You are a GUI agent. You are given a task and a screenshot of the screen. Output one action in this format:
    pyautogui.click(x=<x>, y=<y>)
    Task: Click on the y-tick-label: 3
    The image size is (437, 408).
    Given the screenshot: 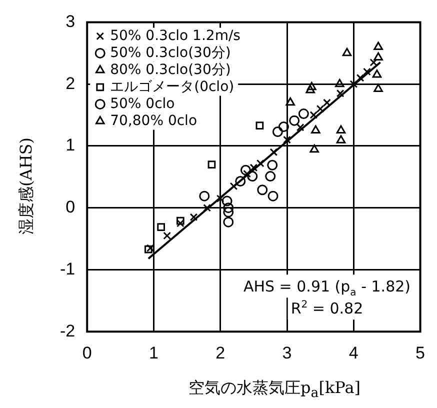 What is the action you would take?
    pyautogui.click(x=71, y=21)
    